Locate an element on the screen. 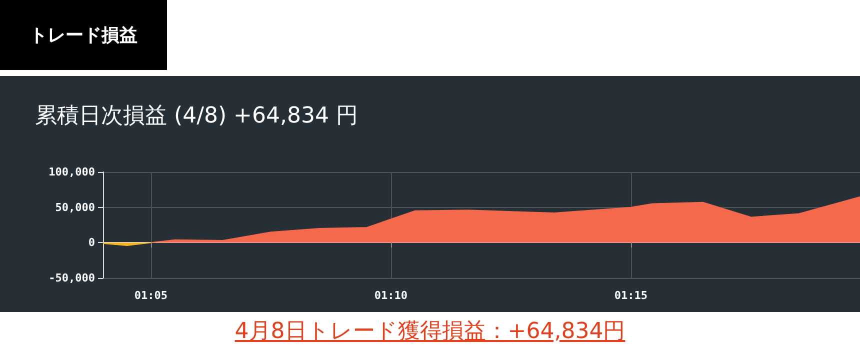 Image resolution: width=860 pixels, height=356 pixels. x-tick-label: 01:15 is located at coordinates (631, 295).